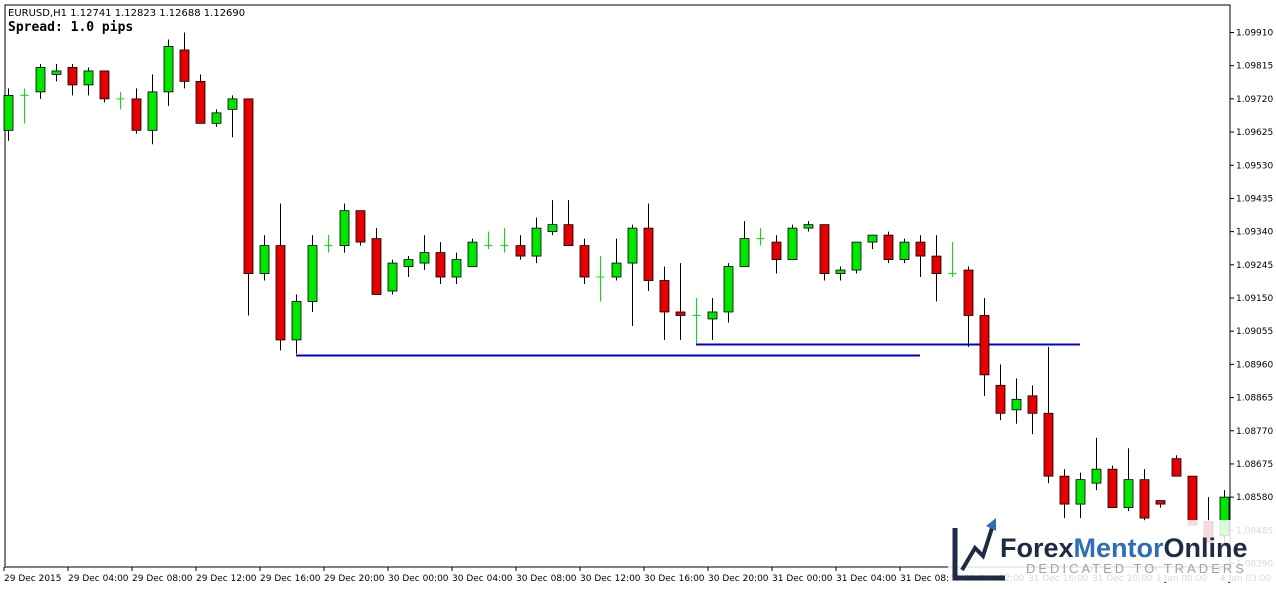 The image size is (1276, 589). Describe the element at coordinates (1124, 548) in the screenshot. I see `watermark-brand: ForexMentorOnline` at that location.